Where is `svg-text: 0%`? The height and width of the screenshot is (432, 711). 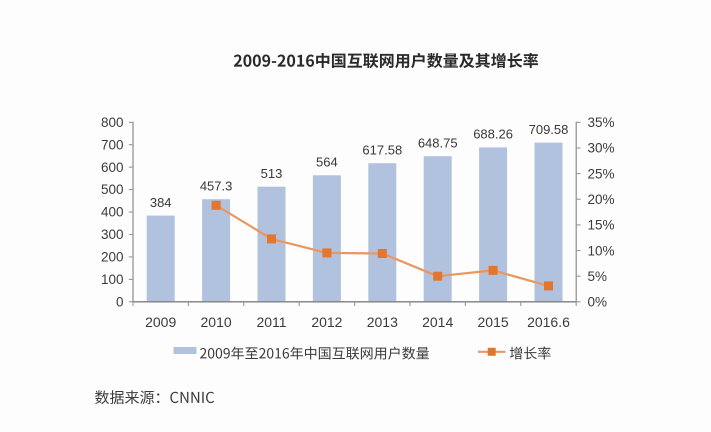 svg-text: 0% is located at coordinates (598, 302).